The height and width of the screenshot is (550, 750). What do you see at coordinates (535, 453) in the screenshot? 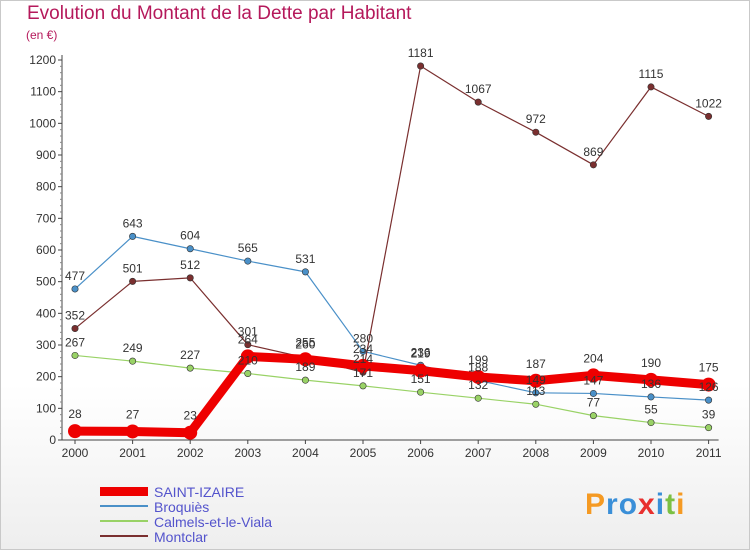
I see `x-tick-label: 2008` at bounding box center [535, 453].